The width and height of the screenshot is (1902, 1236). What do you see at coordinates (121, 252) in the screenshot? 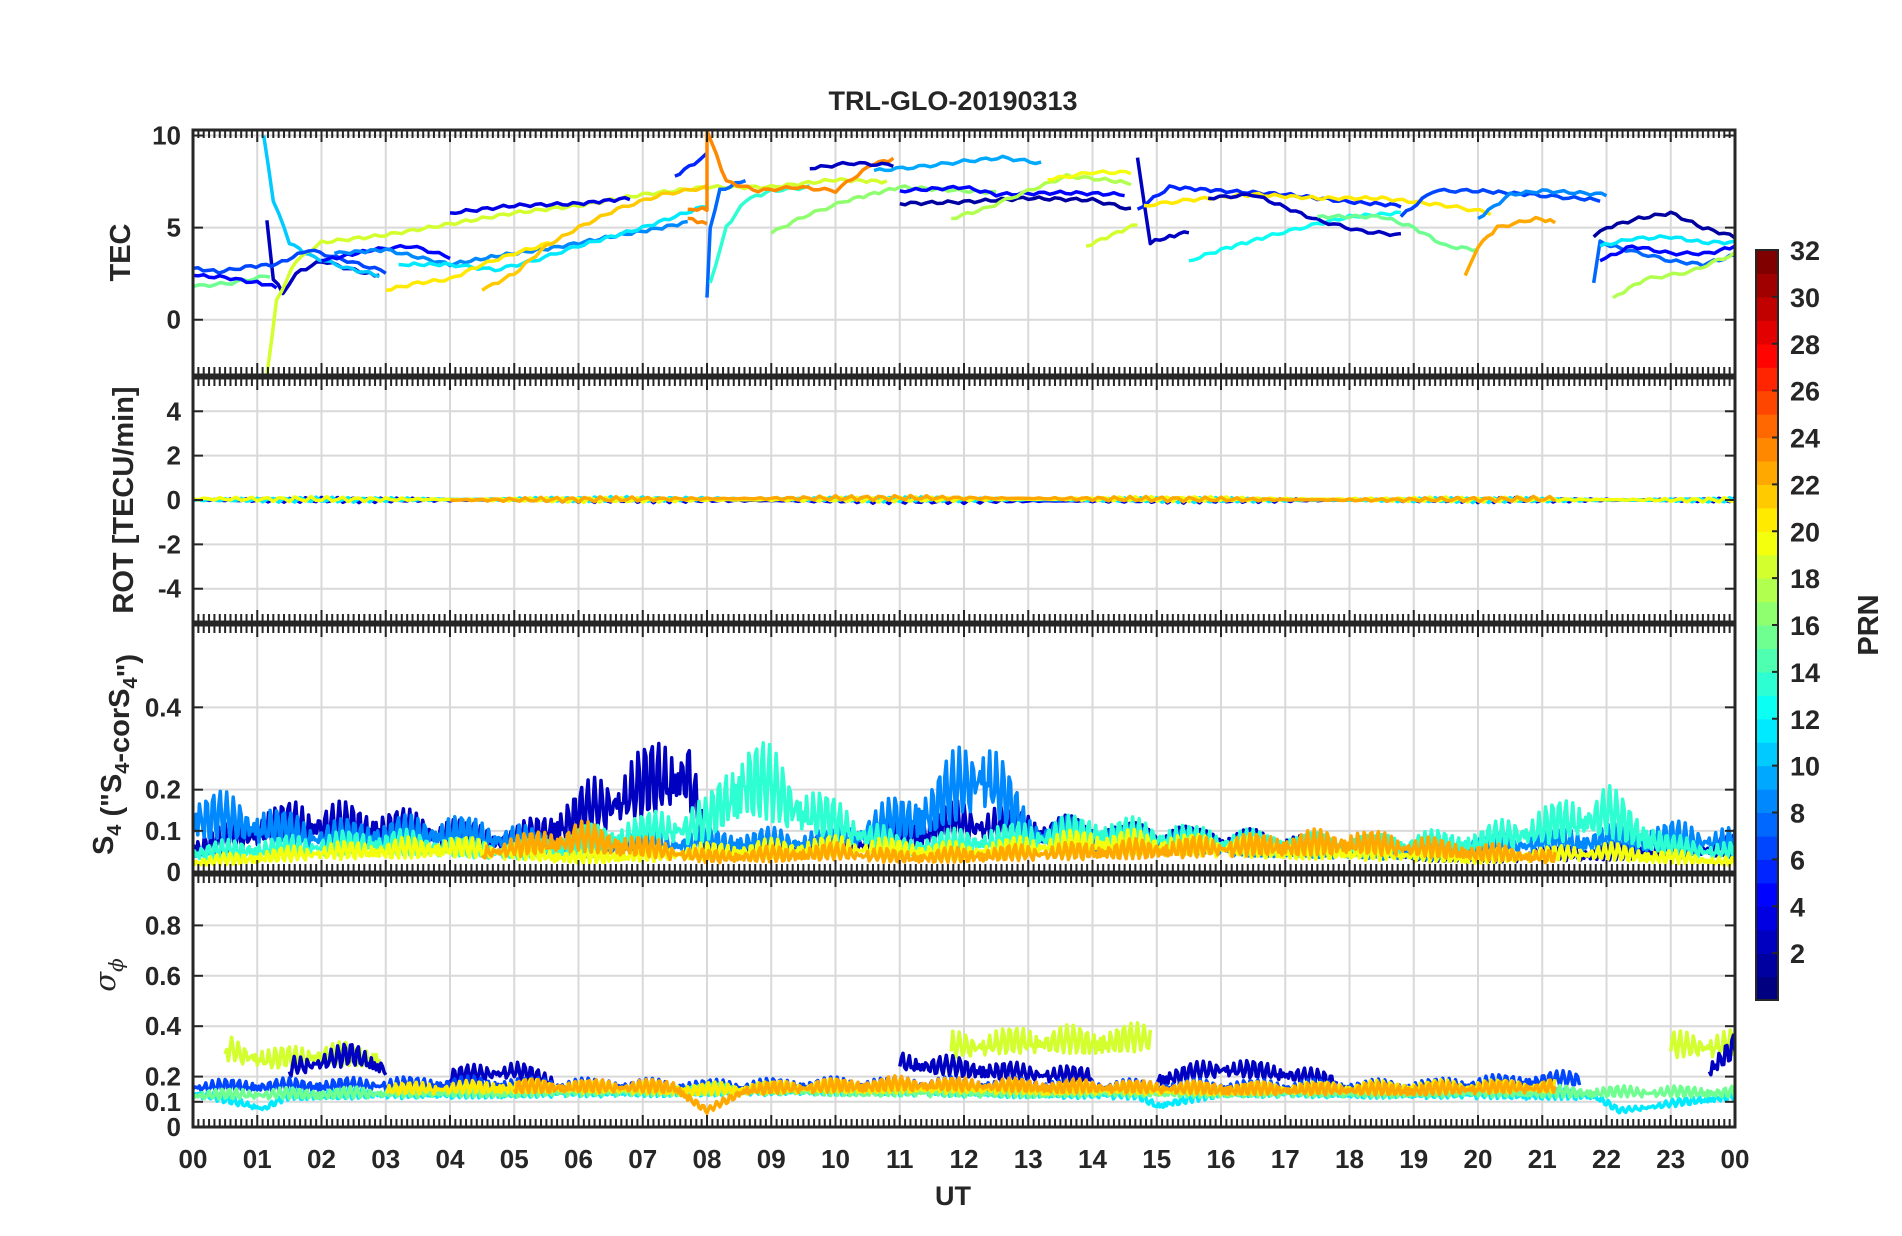
I see `y-axis-label: TEC` at bounding box center [121, 252].